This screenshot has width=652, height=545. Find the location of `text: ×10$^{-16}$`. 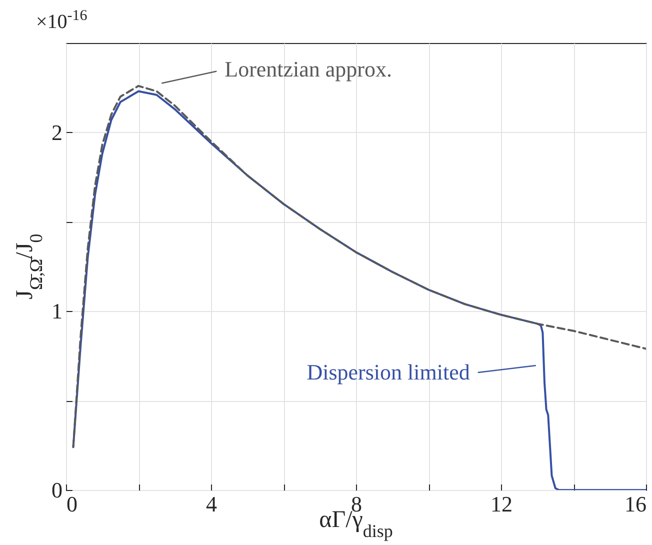

text: ×10$^{-16}$ is located at coordinates (62, 20).